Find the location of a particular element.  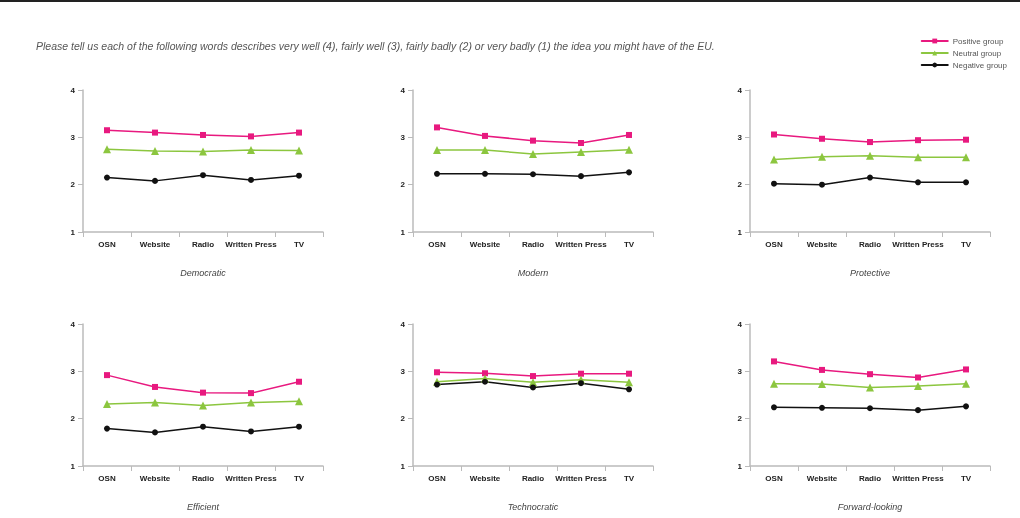

legend-label: Negative group is located at coordinates (980, 65).